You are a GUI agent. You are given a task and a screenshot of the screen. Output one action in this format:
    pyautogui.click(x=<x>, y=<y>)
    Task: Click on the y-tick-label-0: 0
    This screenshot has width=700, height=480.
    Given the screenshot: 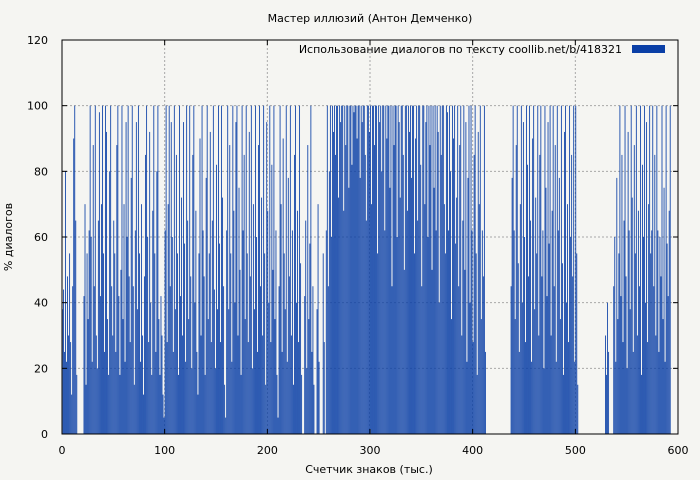 What is the action you would take?
    pyautogui.click(x=44, y=434)
    